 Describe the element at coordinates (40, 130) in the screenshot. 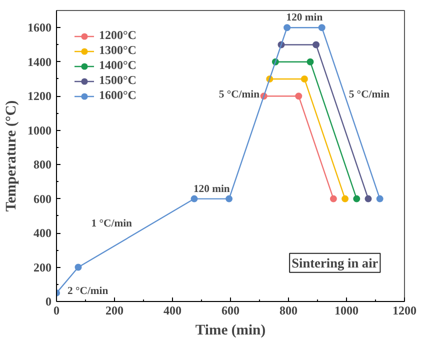

I see `y-tick-label: 1000` at that location.